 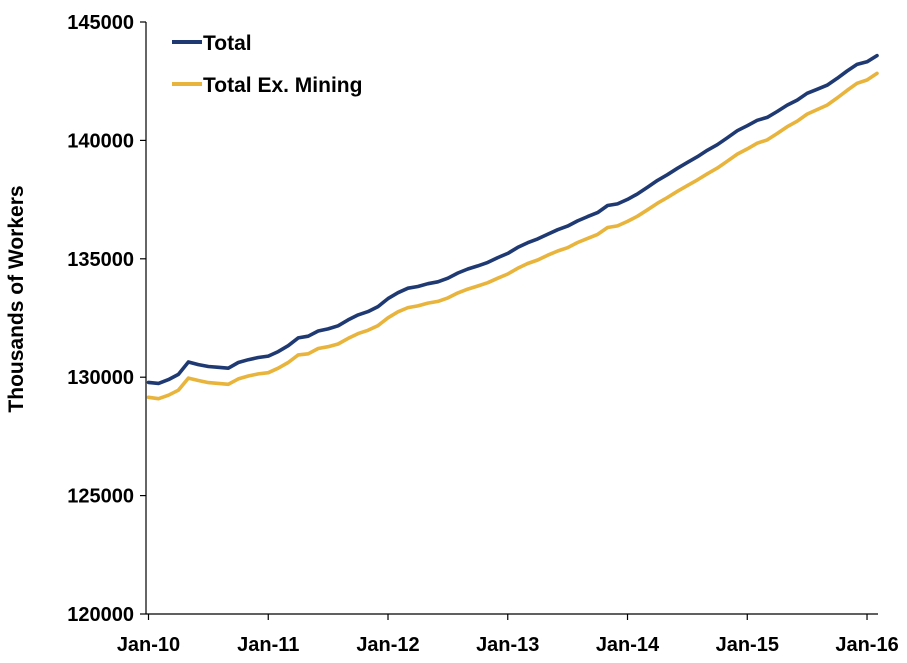 I want to click on x-tick-label: Jan-14, so click(x=628, y=645).